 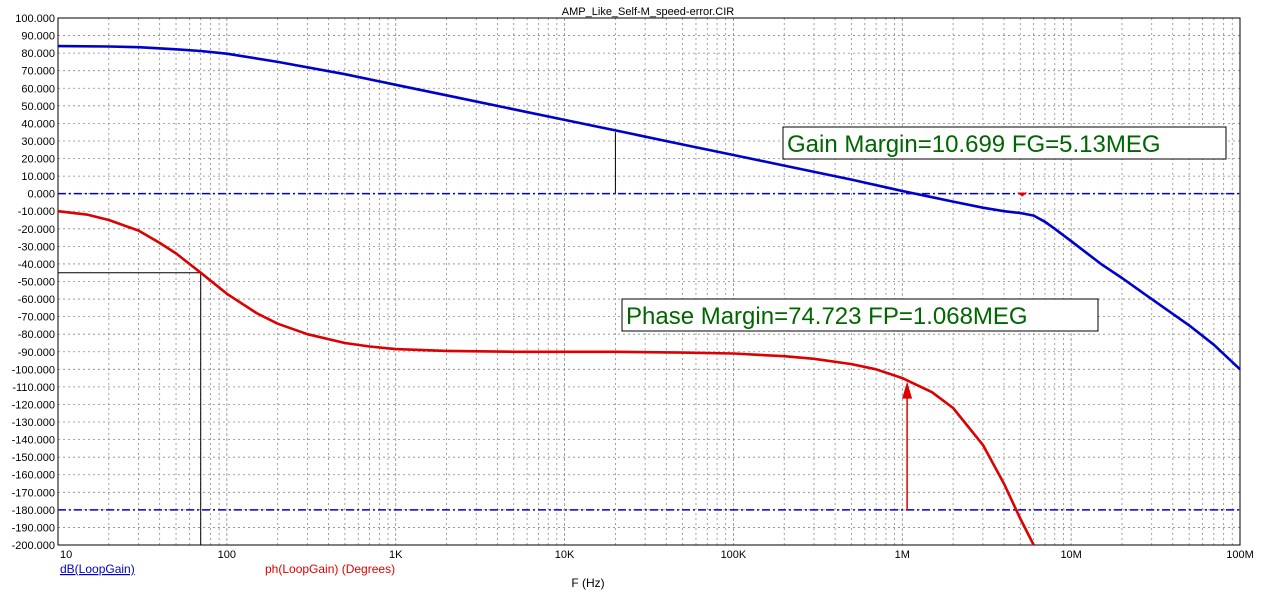 What do you see at coordinates (965, 351) in the screenshot?
I see `margin-markers` at bounding box center [965, 351].